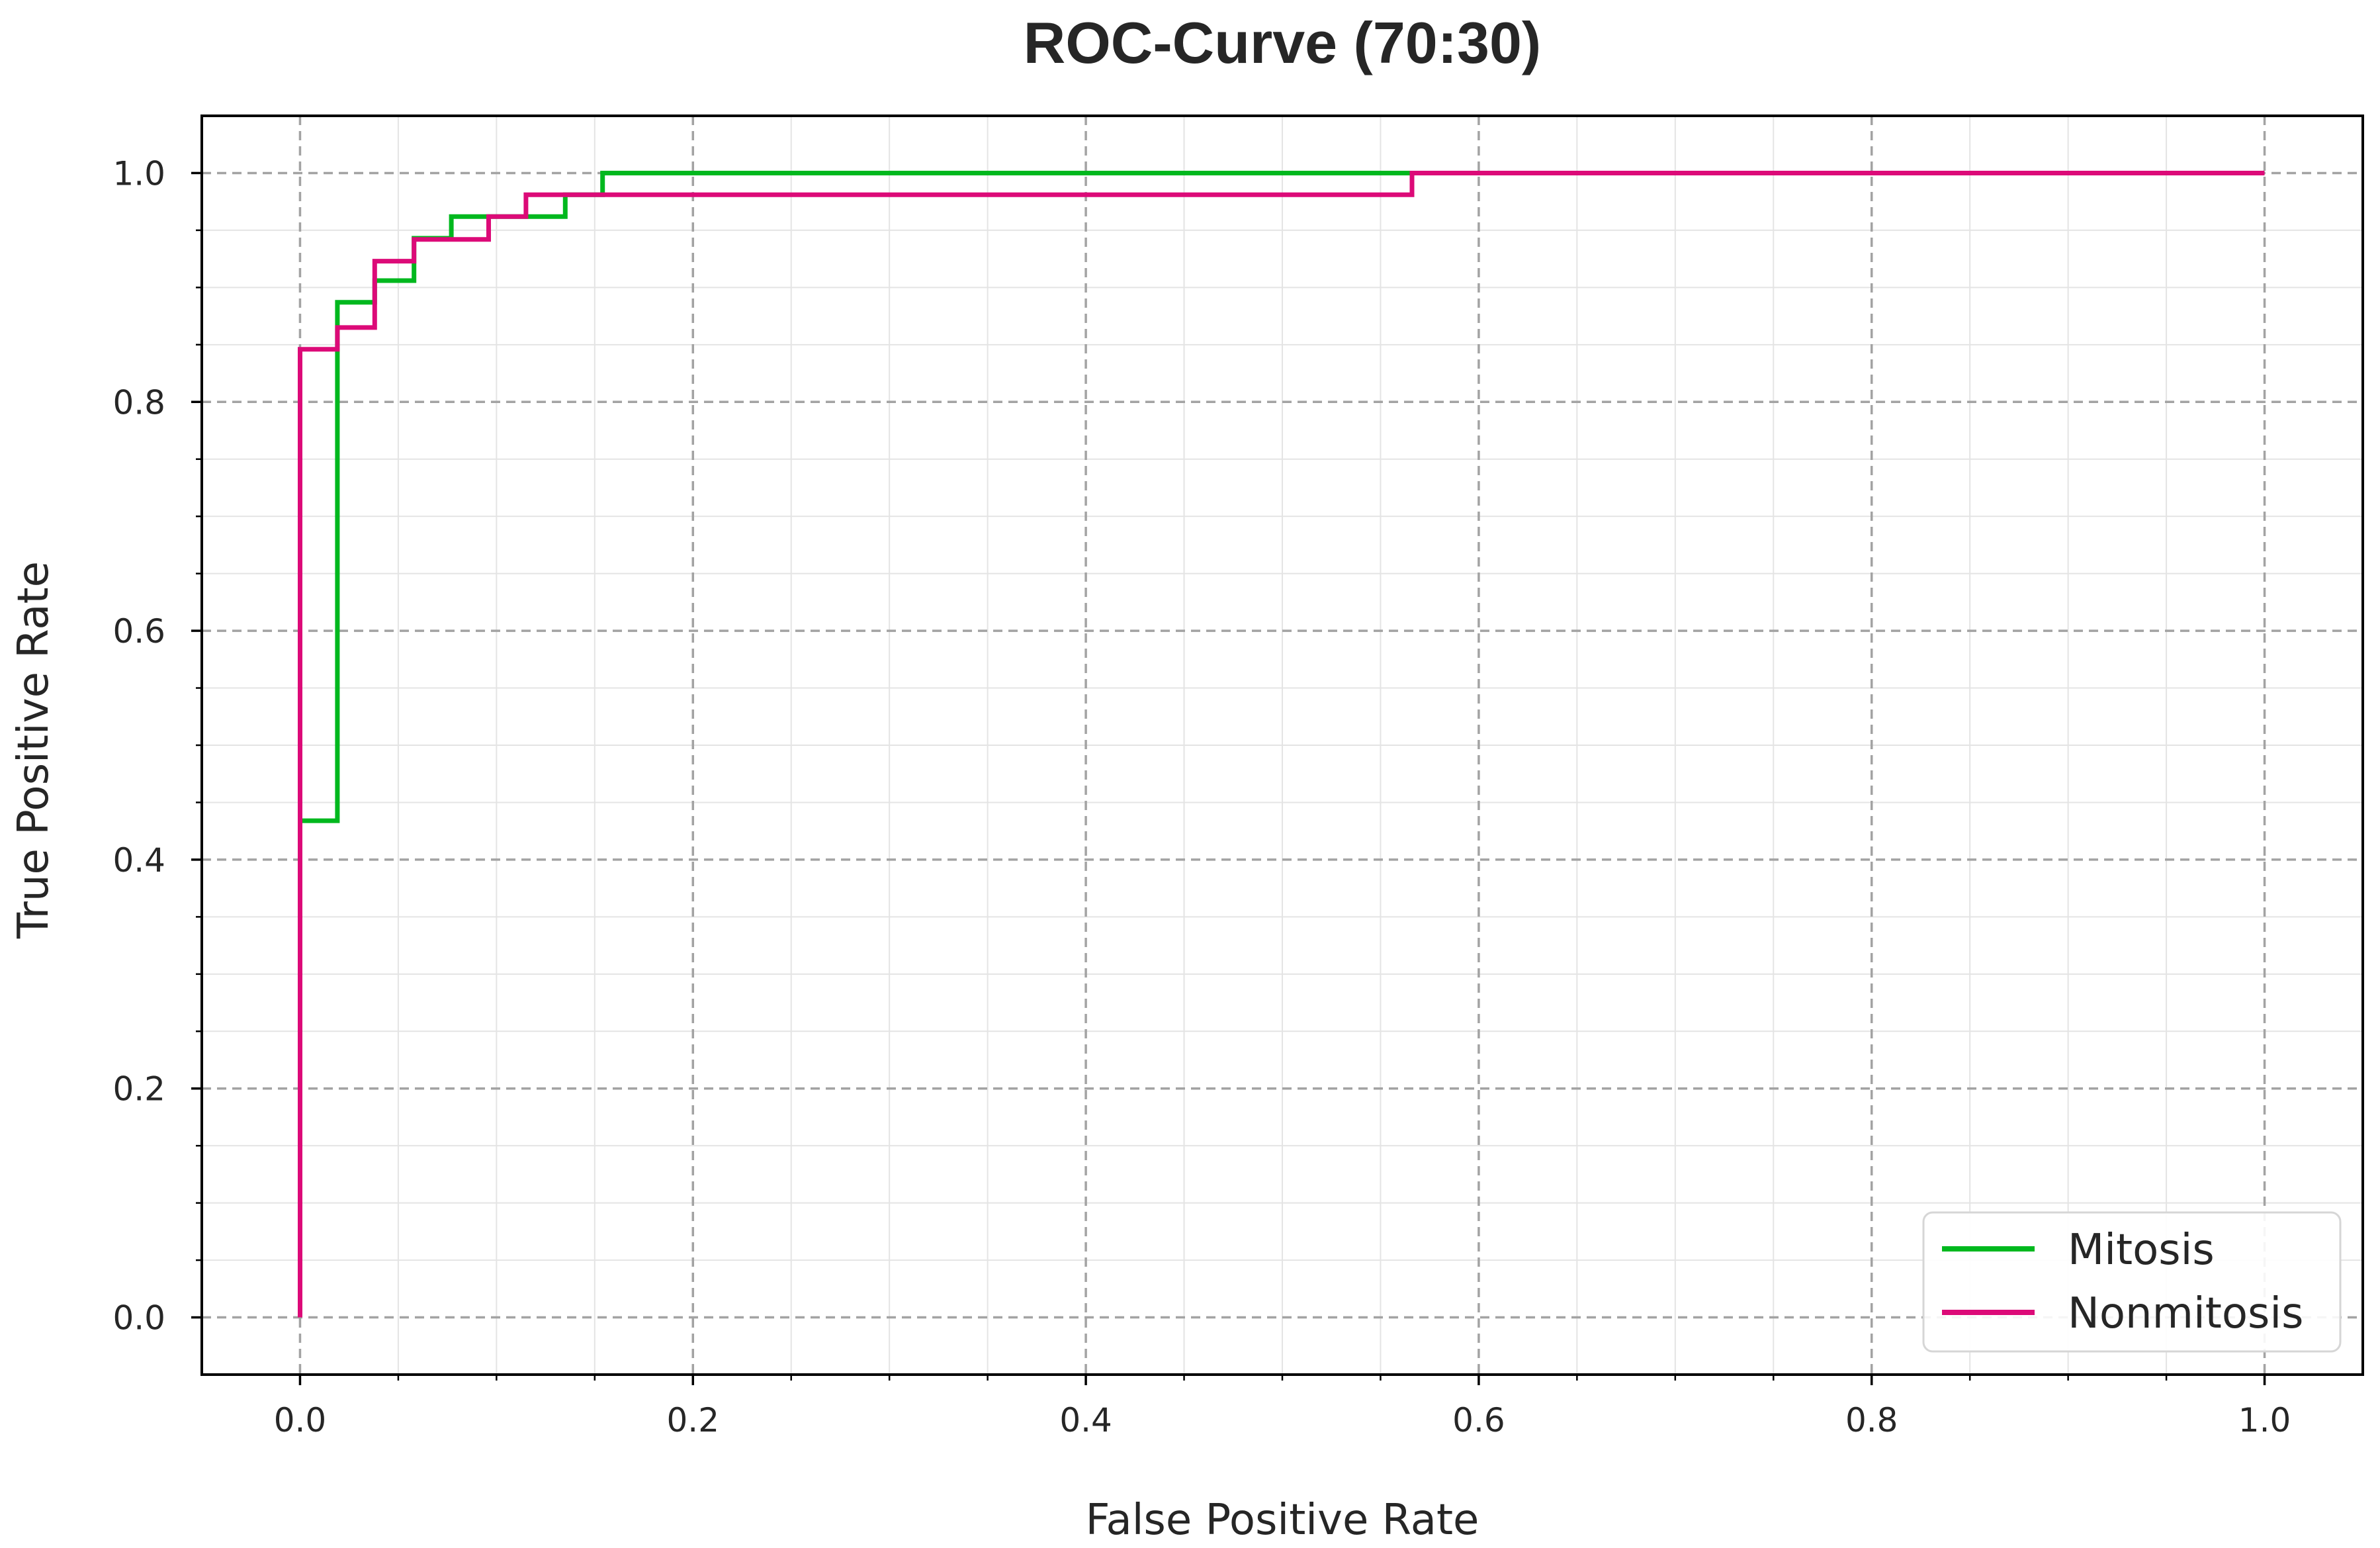  Describe the element at coordinates (138, 860) in the screenshot. I see `y-tick-label: 0.4` at that location.